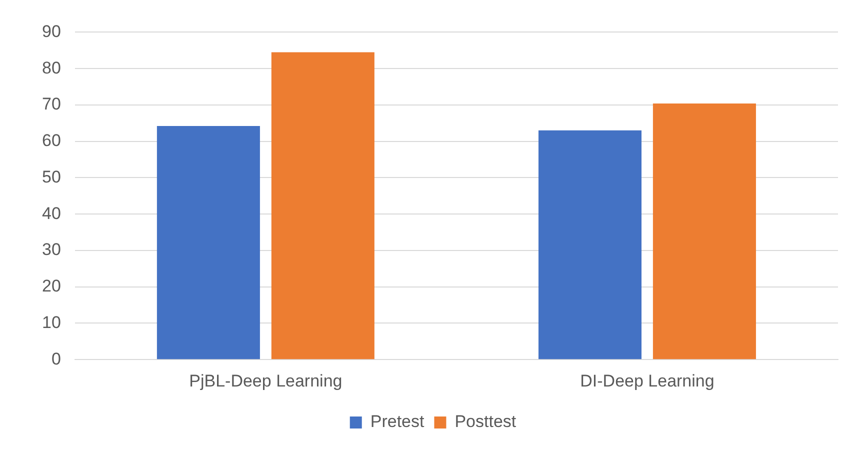 The image size is (866, 459). I want to click on y-tick-label: 30, so click(51, 250).